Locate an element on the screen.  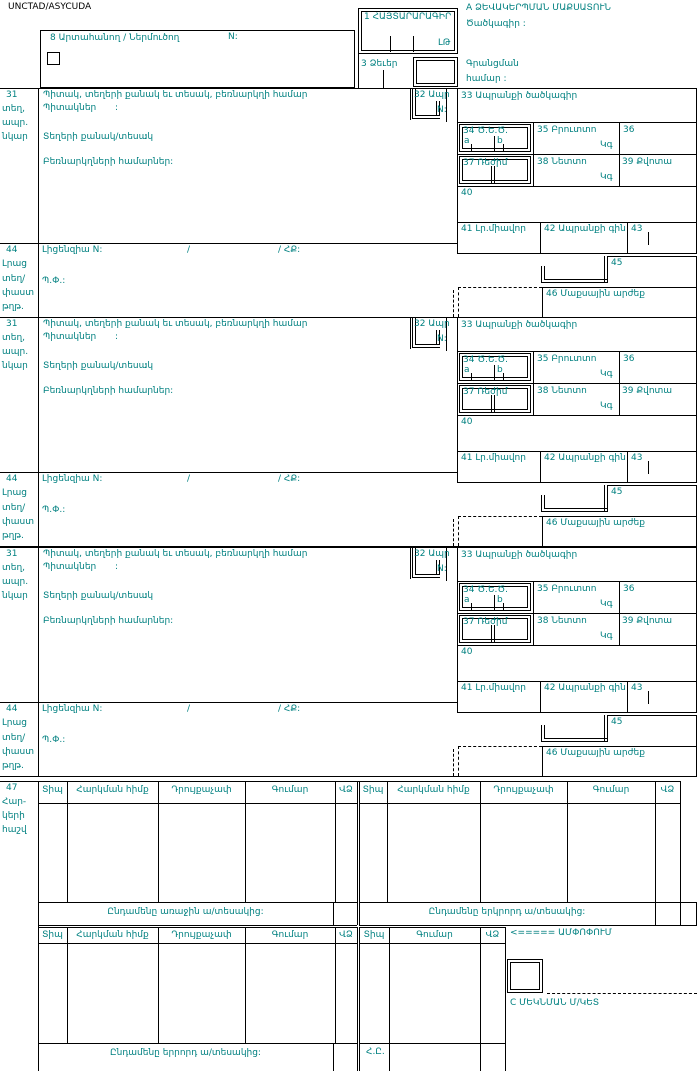
box31-side-label: նկար is located at coordinates (15, 596).